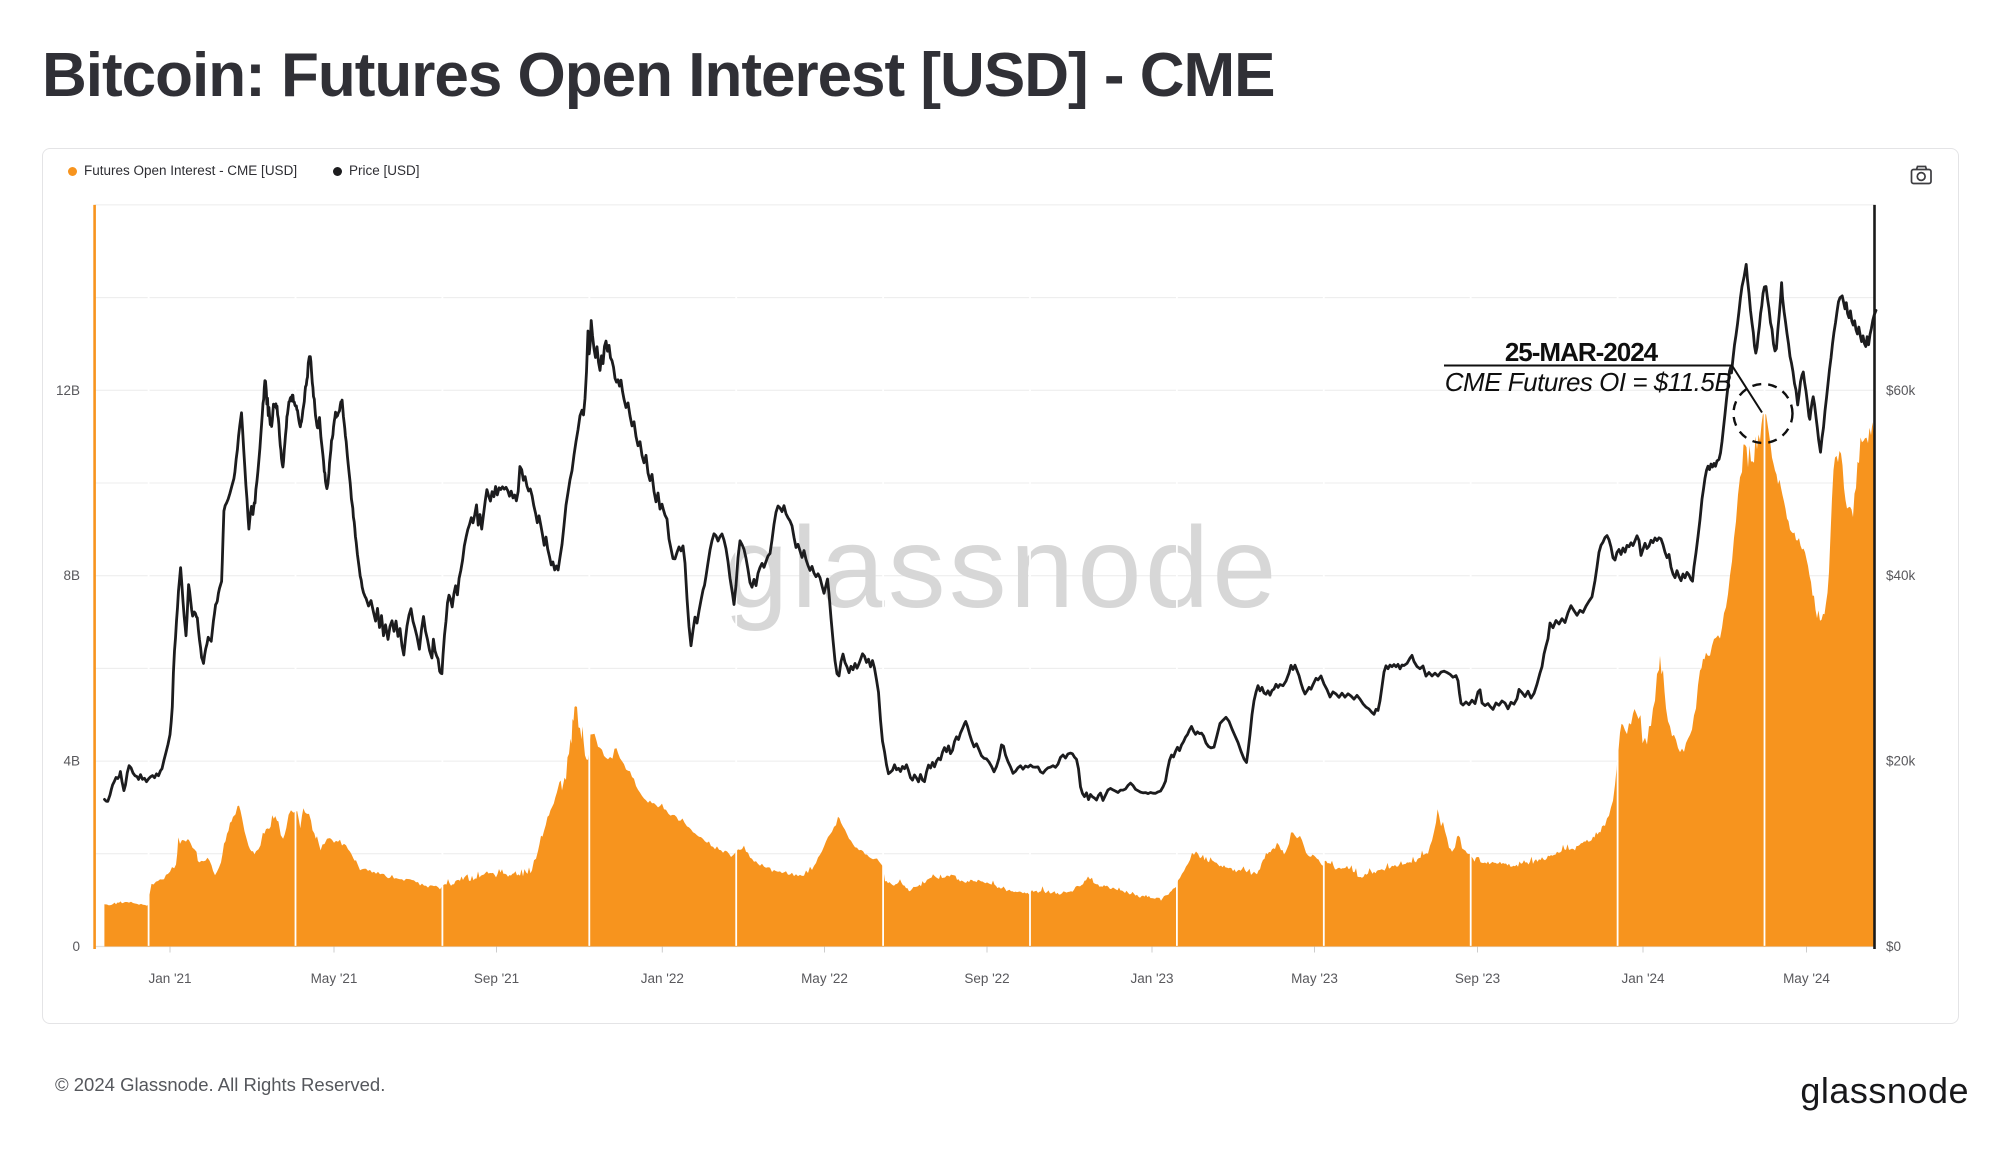 The image size is (2000, 1152). Describe the element at coordinates (71, 575) in the screenshot. I see `svg-text: 8B` at that location.